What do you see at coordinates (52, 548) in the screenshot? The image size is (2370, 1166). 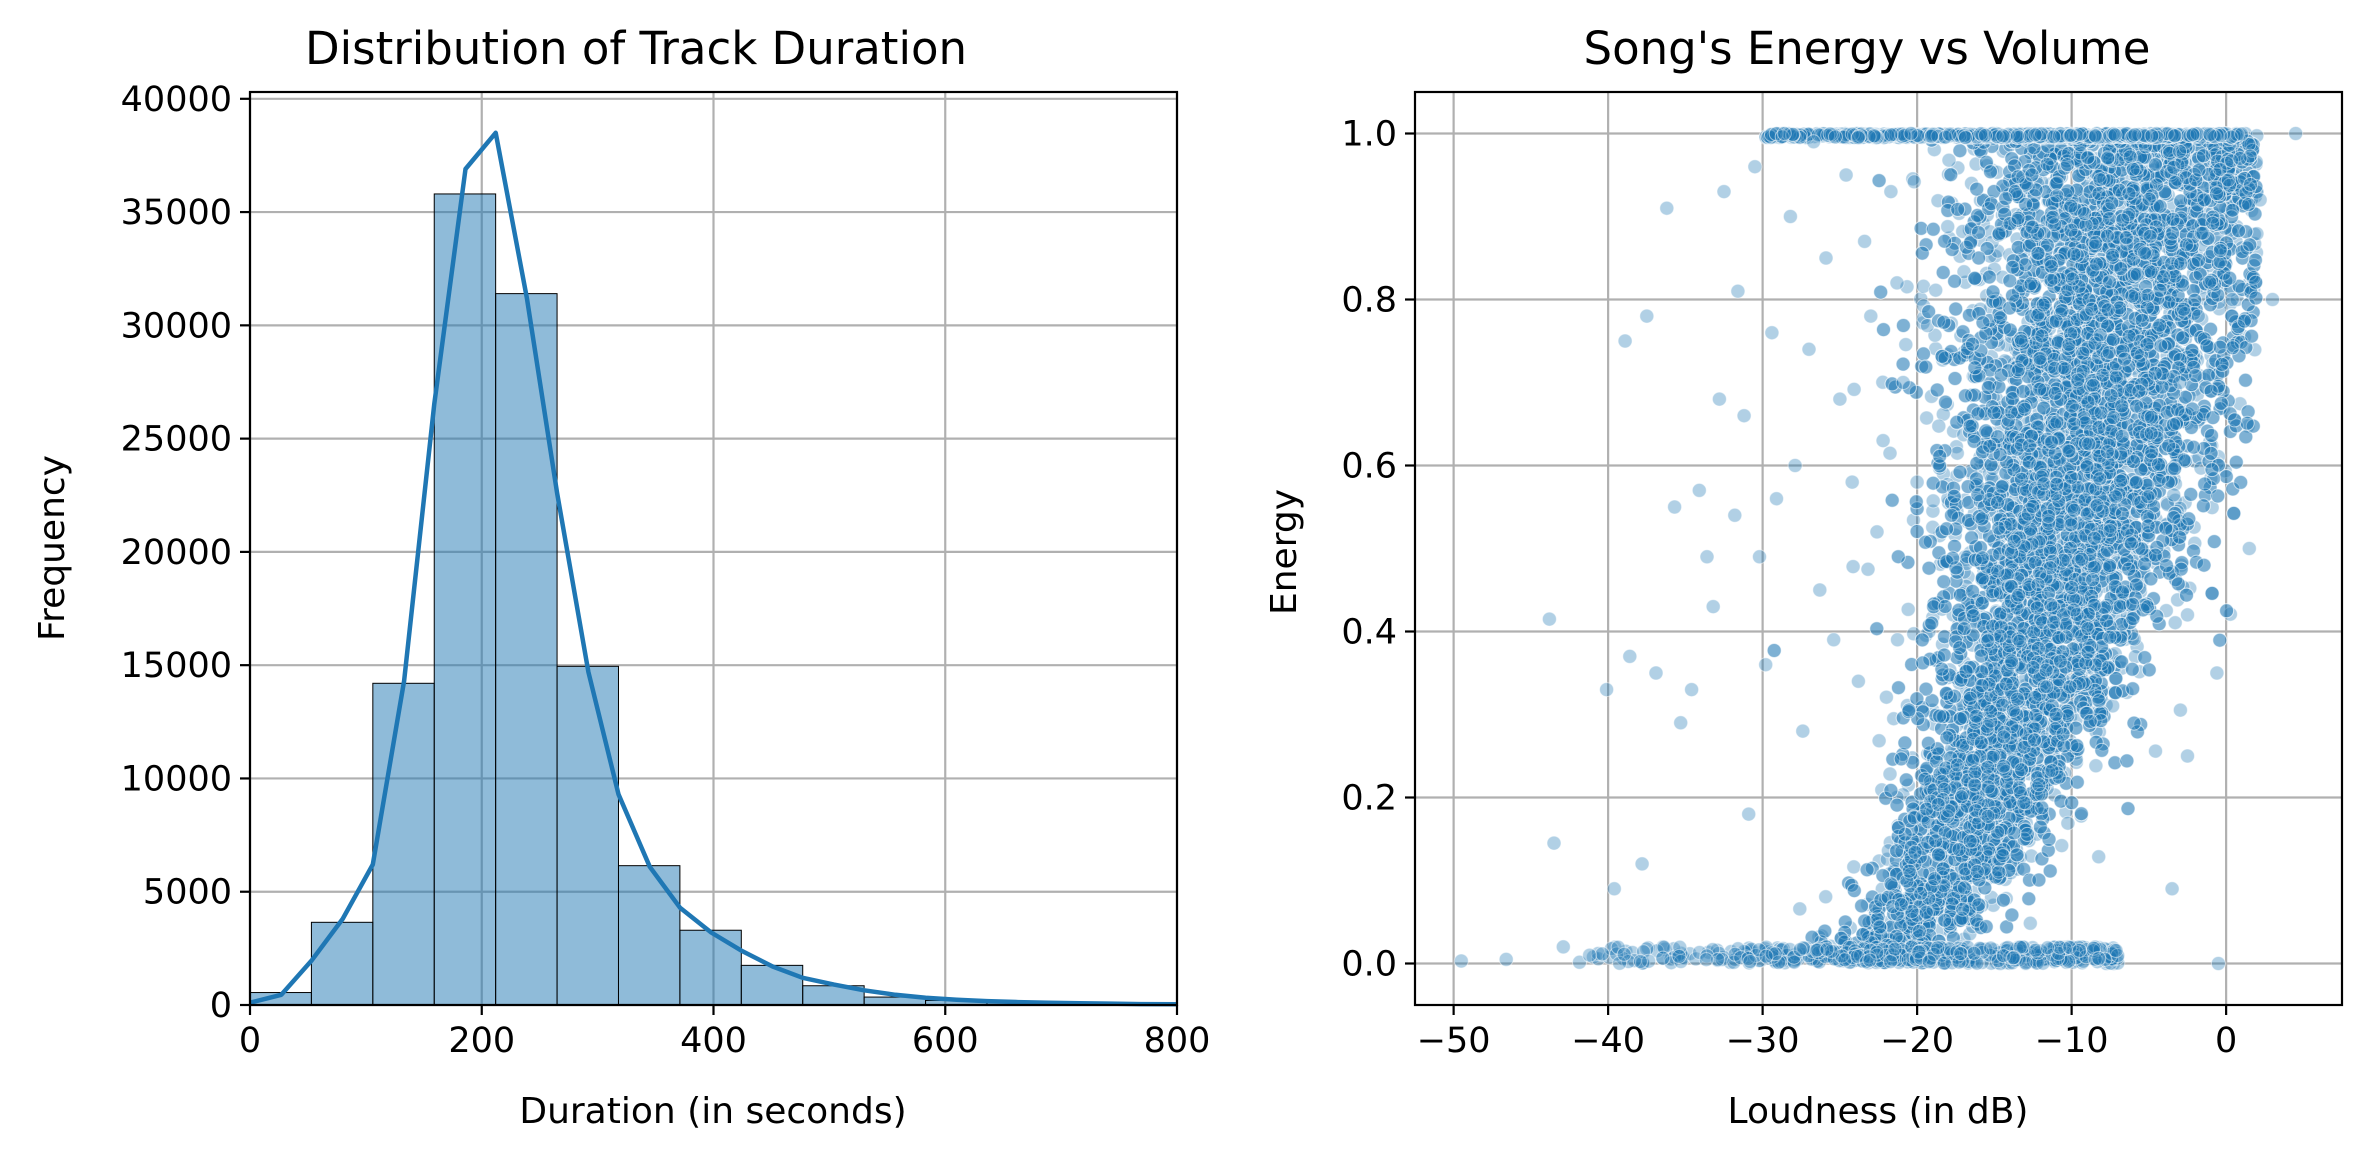 I see `histogram-y-axis-label: Frequency` at bounding box center [52, 548].